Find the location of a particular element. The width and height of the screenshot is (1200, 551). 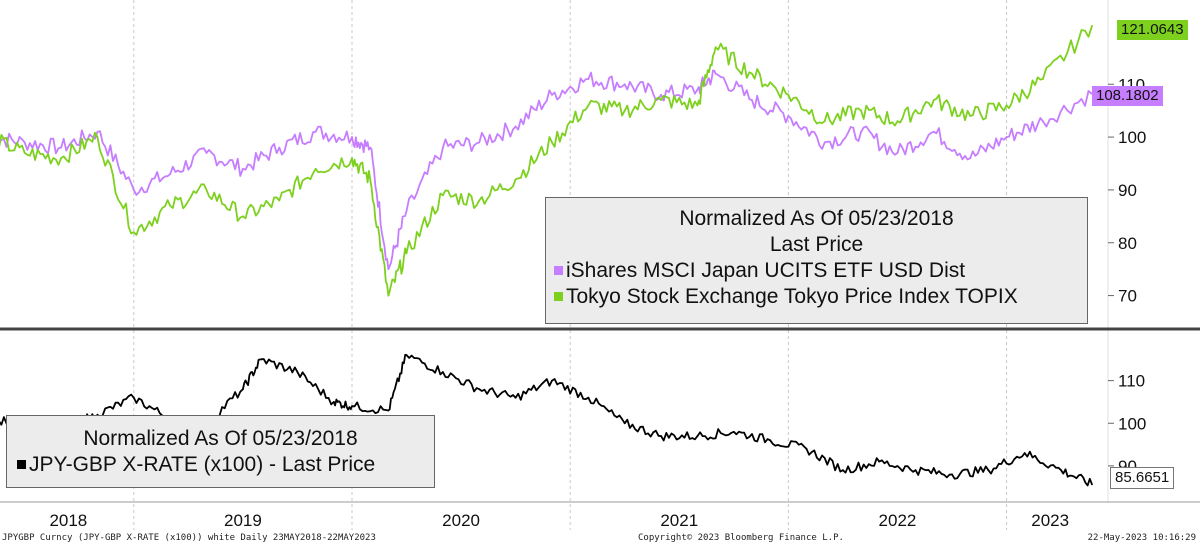

legend-item-ishares: iShares MSCI Japan UCITS ETF USD Dist is located at coordinates (816, 271).